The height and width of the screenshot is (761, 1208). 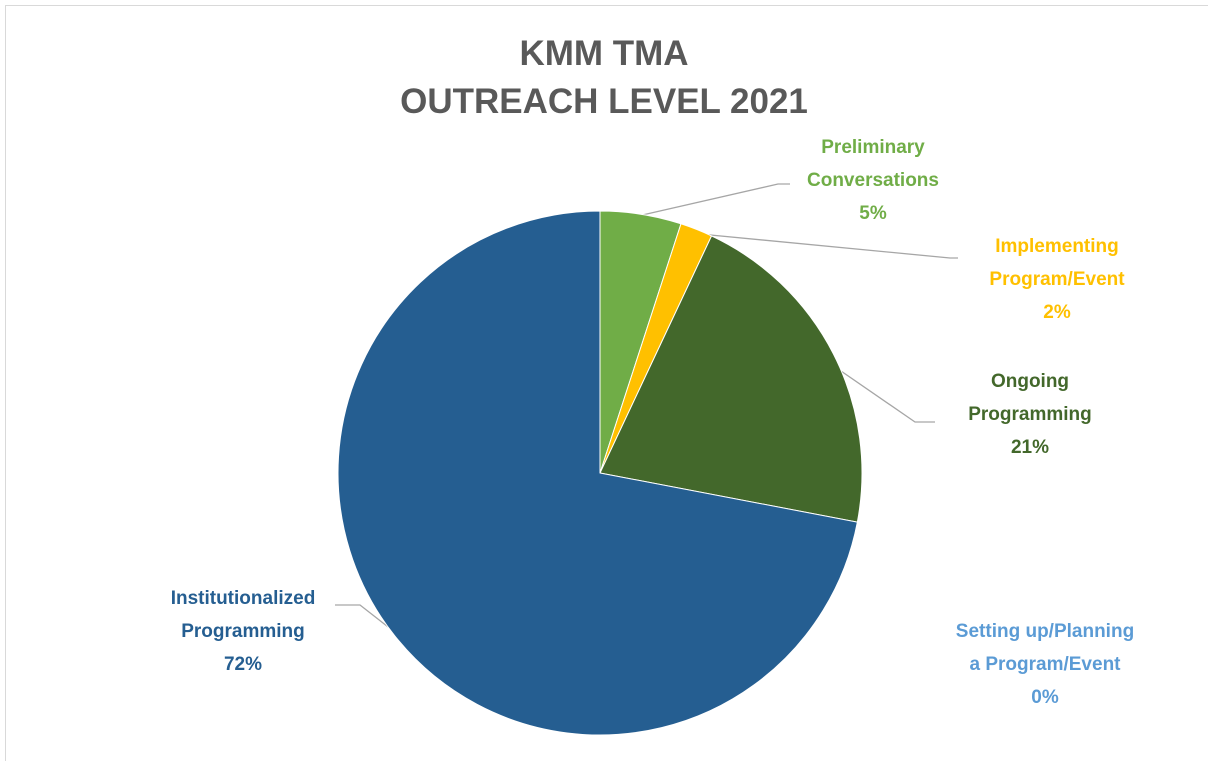 What do you see at coordinates (1030, 398) in the screenshot?
I see `label-name: Ongoing Programming` at bounding box center [1030, 398].